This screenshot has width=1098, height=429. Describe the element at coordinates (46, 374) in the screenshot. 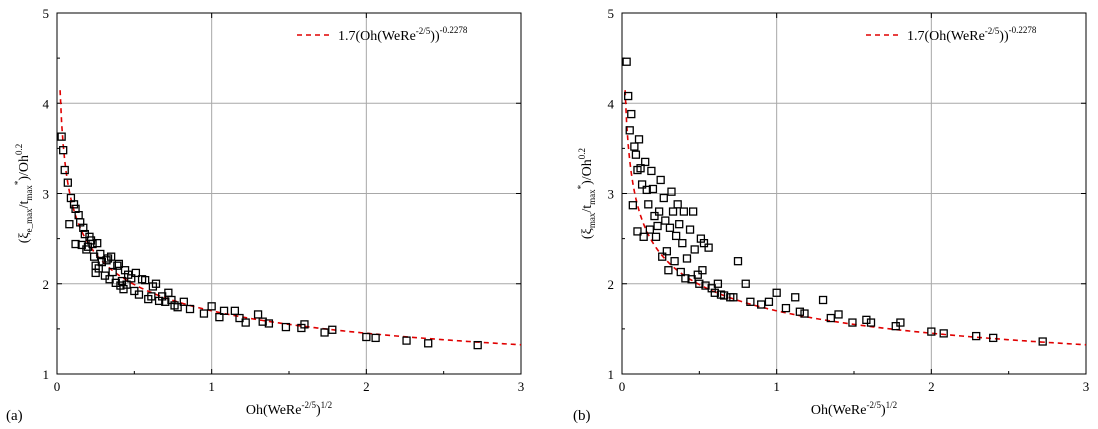

I see `y-tick-label: 1` at that location.